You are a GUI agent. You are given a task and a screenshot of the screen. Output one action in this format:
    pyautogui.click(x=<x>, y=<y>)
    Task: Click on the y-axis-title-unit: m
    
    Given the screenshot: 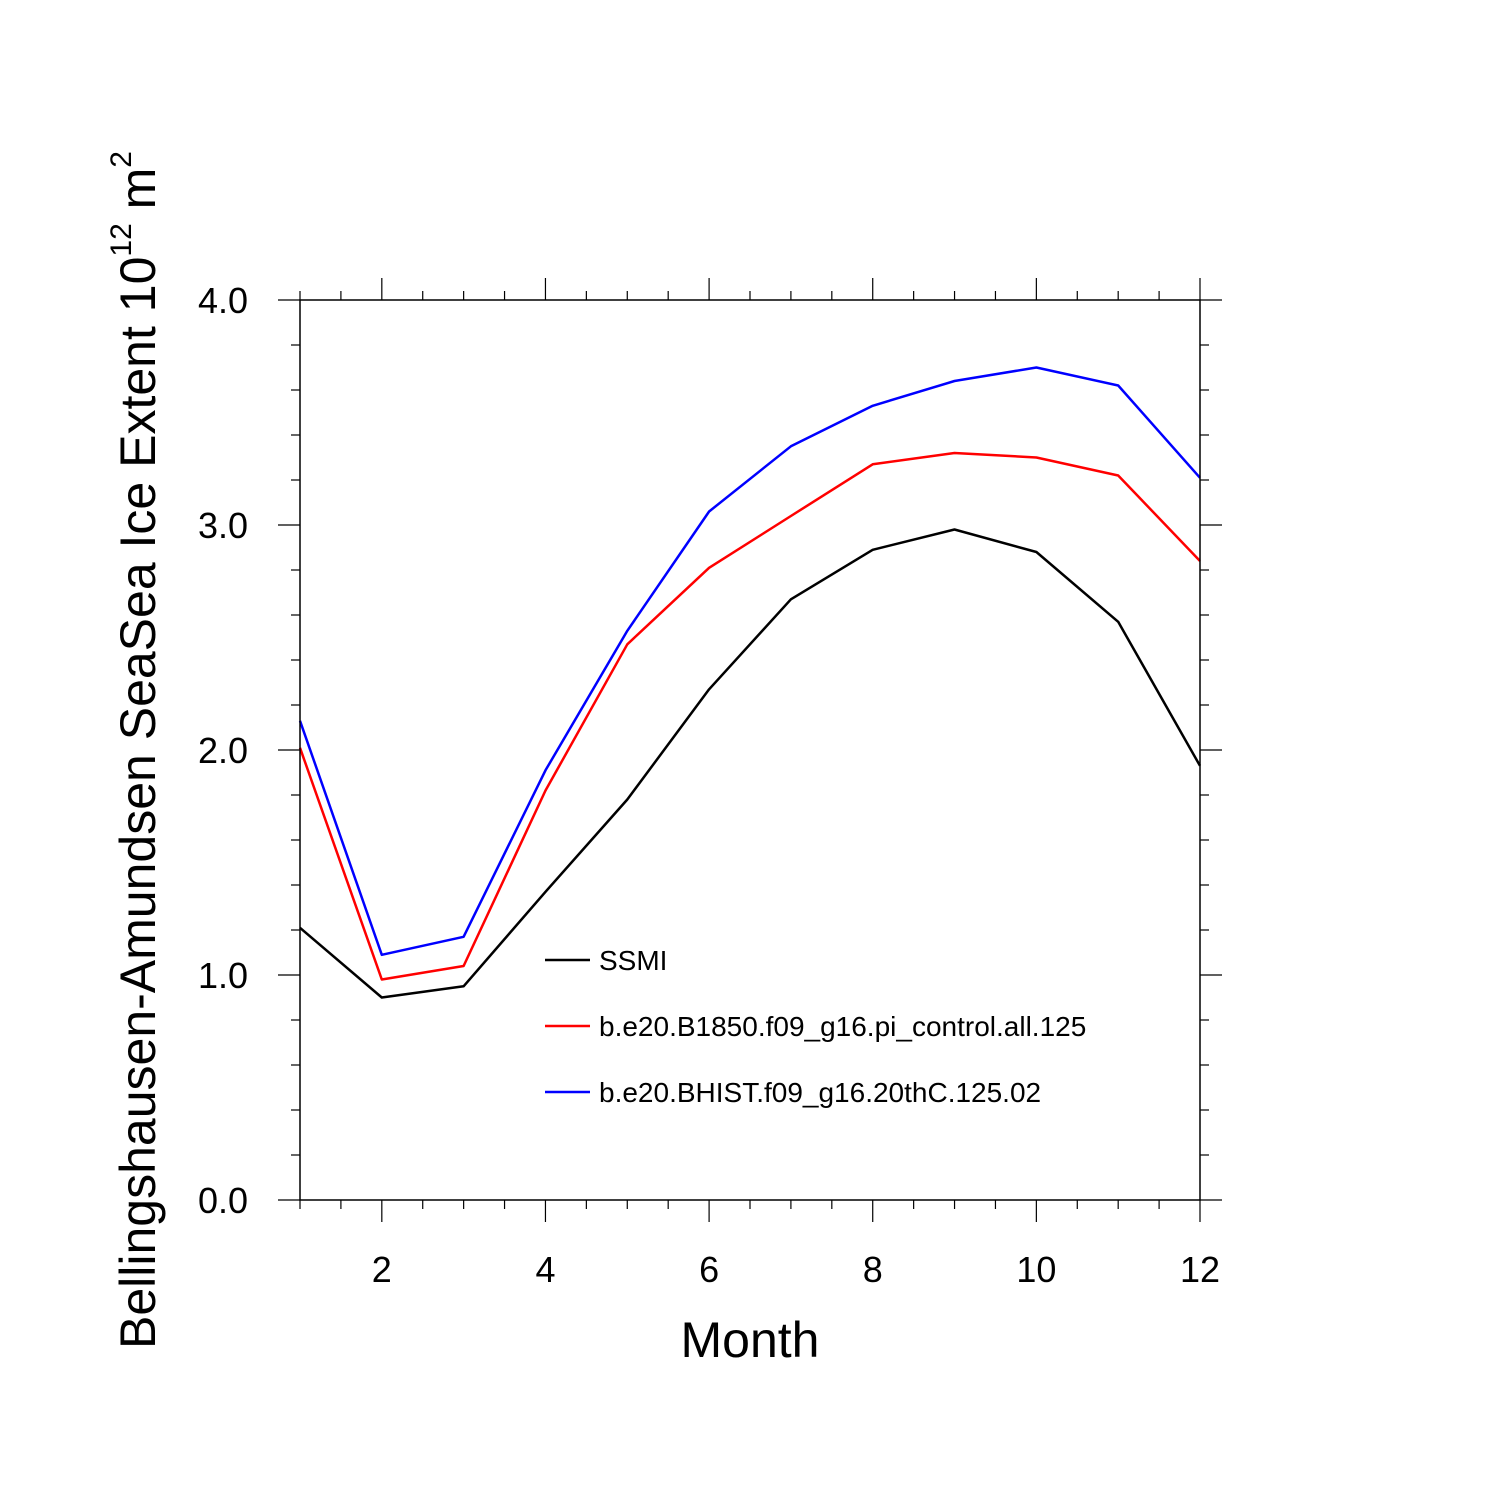 What is the action you would take?
    pyautogui.click(x=138, y=196)
    